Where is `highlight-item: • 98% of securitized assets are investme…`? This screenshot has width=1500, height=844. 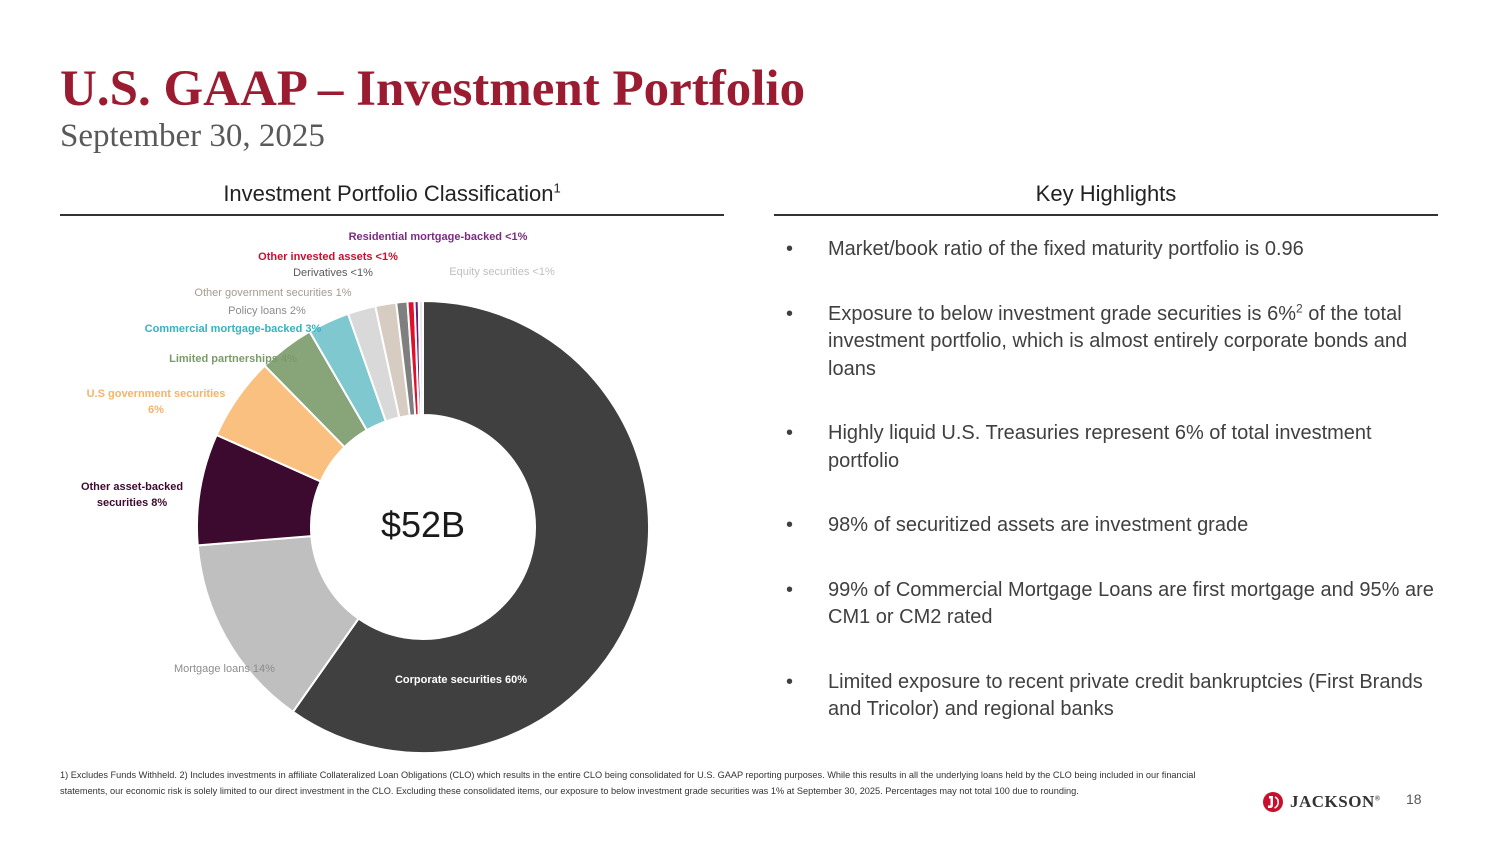
highlight-item: • 98% of securitized assets are investme… is located at coordinates (1111, 526).